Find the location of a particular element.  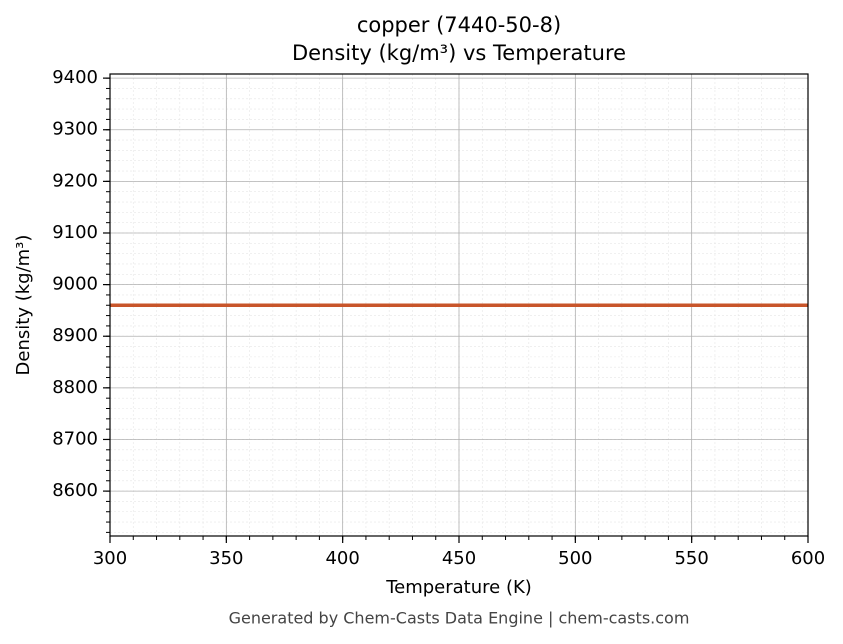

y-tick-label: 8800 is located at coordinates (75, 387).